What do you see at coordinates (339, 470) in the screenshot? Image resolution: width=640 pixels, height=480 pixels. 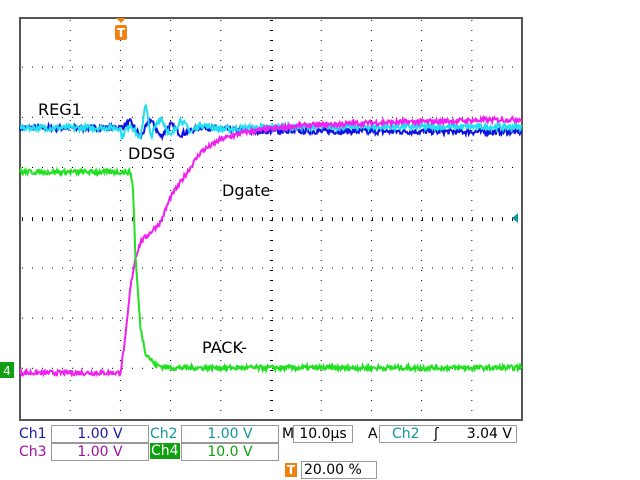 I see `trigger-position-value: 20.00 %` at bounding box center [339, 470].